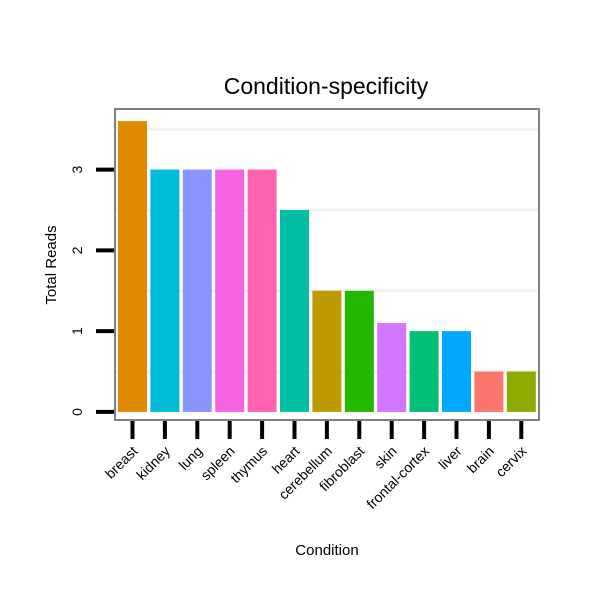  What do you see at coordinates (294, 310) in the screenshot?
I see `bar-heart` at bounding box center [294, 310].